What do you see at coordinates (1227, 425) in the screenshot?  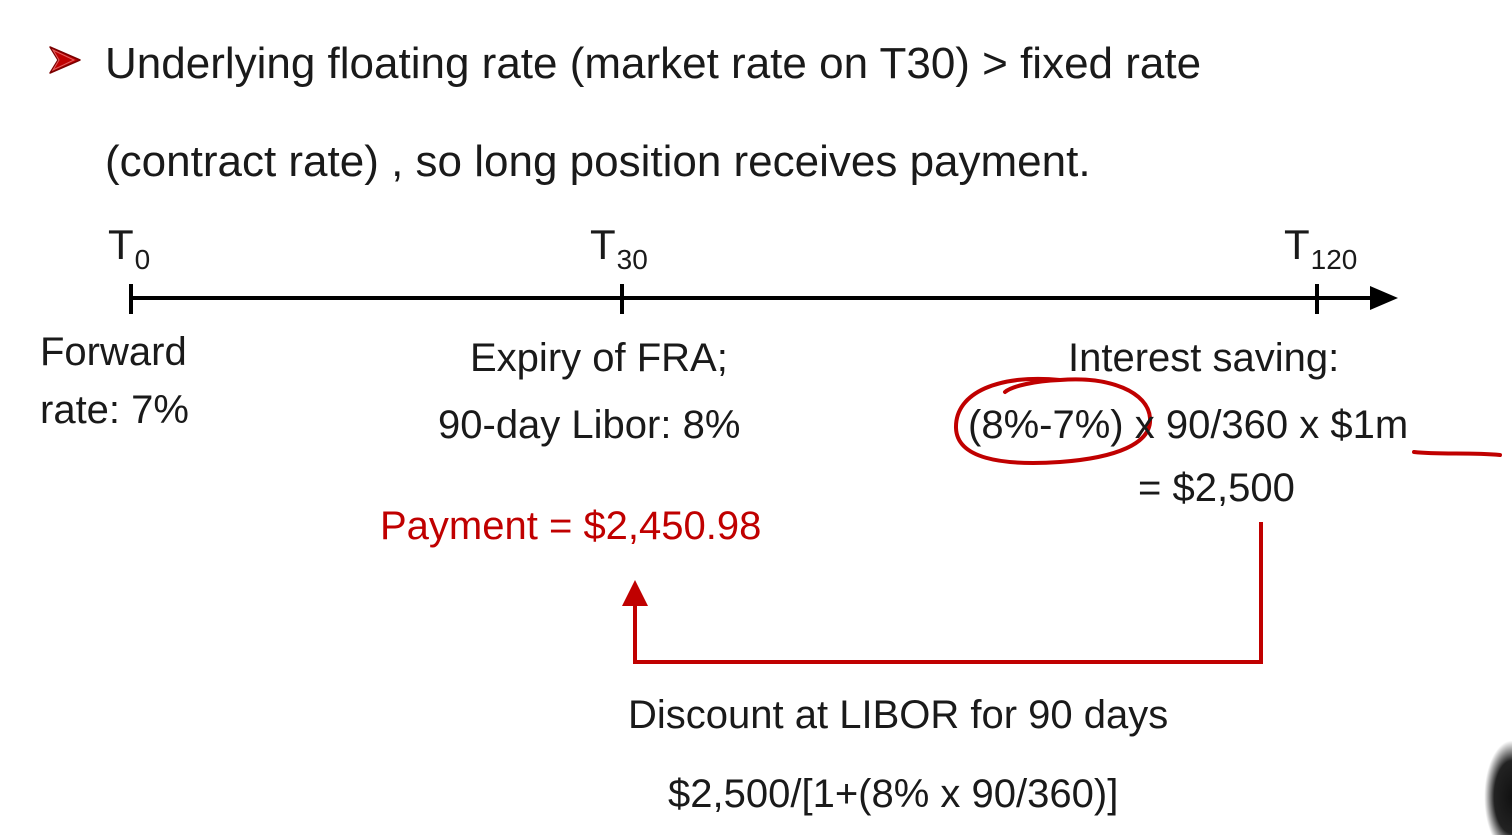 I see `formula-rest: x 90/360 x` at bounding box center [1227, 425].